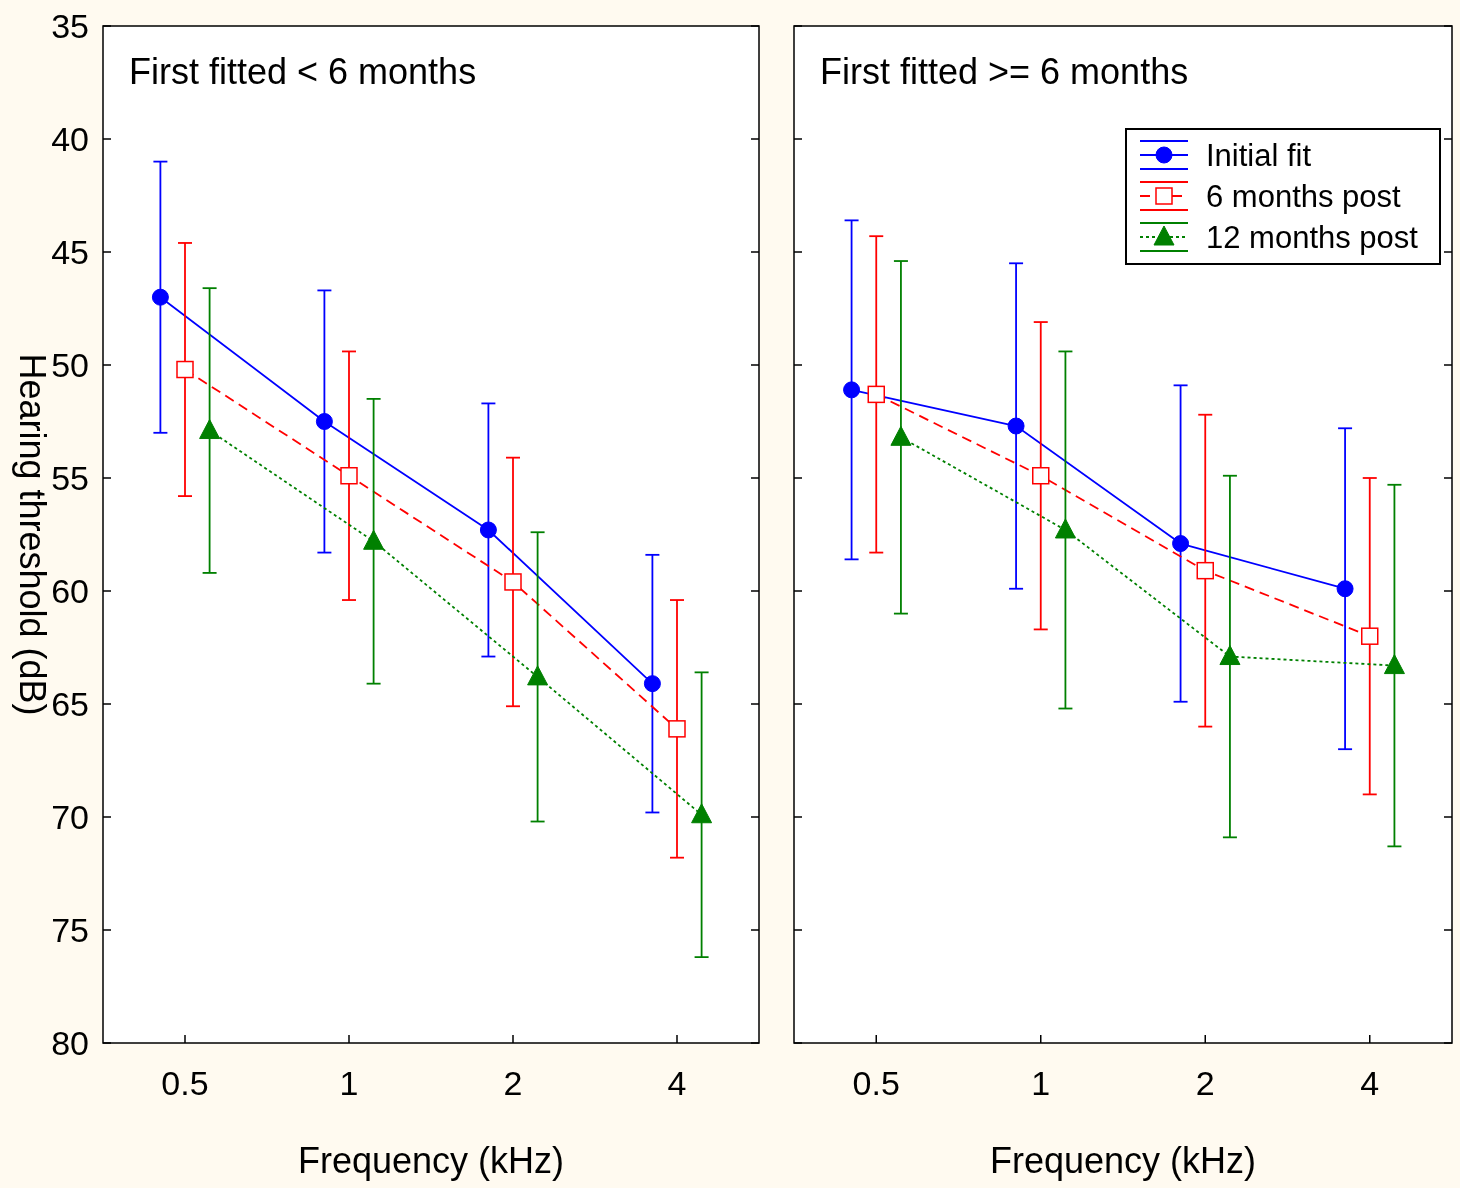  Describe the element at coordinates (303, 71) in the screenshot. I see `text: First fitted < 6 months` at that location.